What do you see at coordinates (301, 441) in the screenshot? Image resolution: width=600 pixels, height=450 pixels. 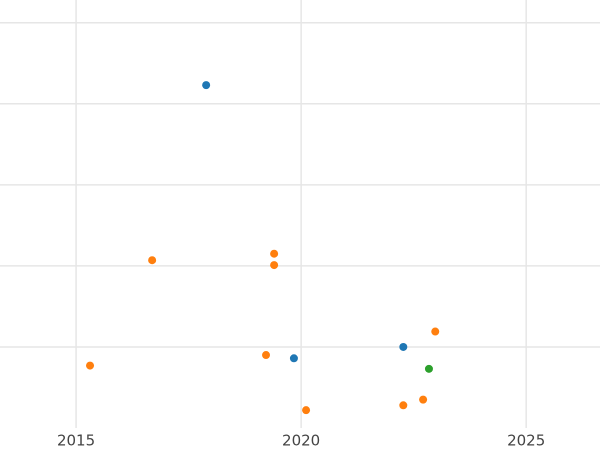 I see `x-tick-label: 2020` at bounding box center [301, 441].